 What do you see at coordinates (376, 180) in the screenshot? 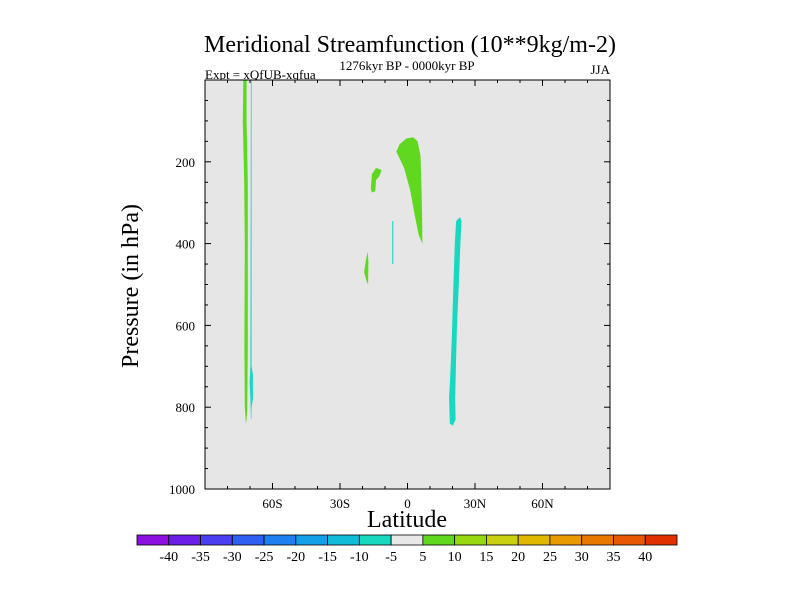
I see `contour-region-green-upper-small` at bounding box center [376, 180].